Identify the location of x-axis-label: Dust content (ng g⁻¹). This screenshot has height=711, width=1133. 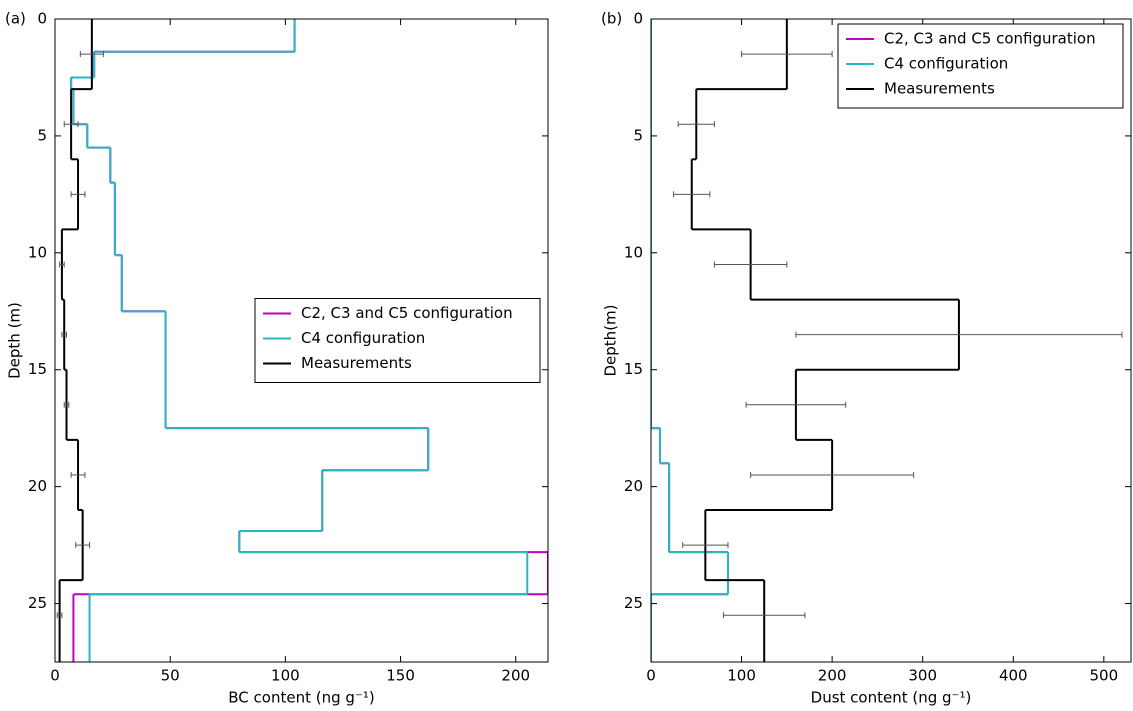
(891, 698).